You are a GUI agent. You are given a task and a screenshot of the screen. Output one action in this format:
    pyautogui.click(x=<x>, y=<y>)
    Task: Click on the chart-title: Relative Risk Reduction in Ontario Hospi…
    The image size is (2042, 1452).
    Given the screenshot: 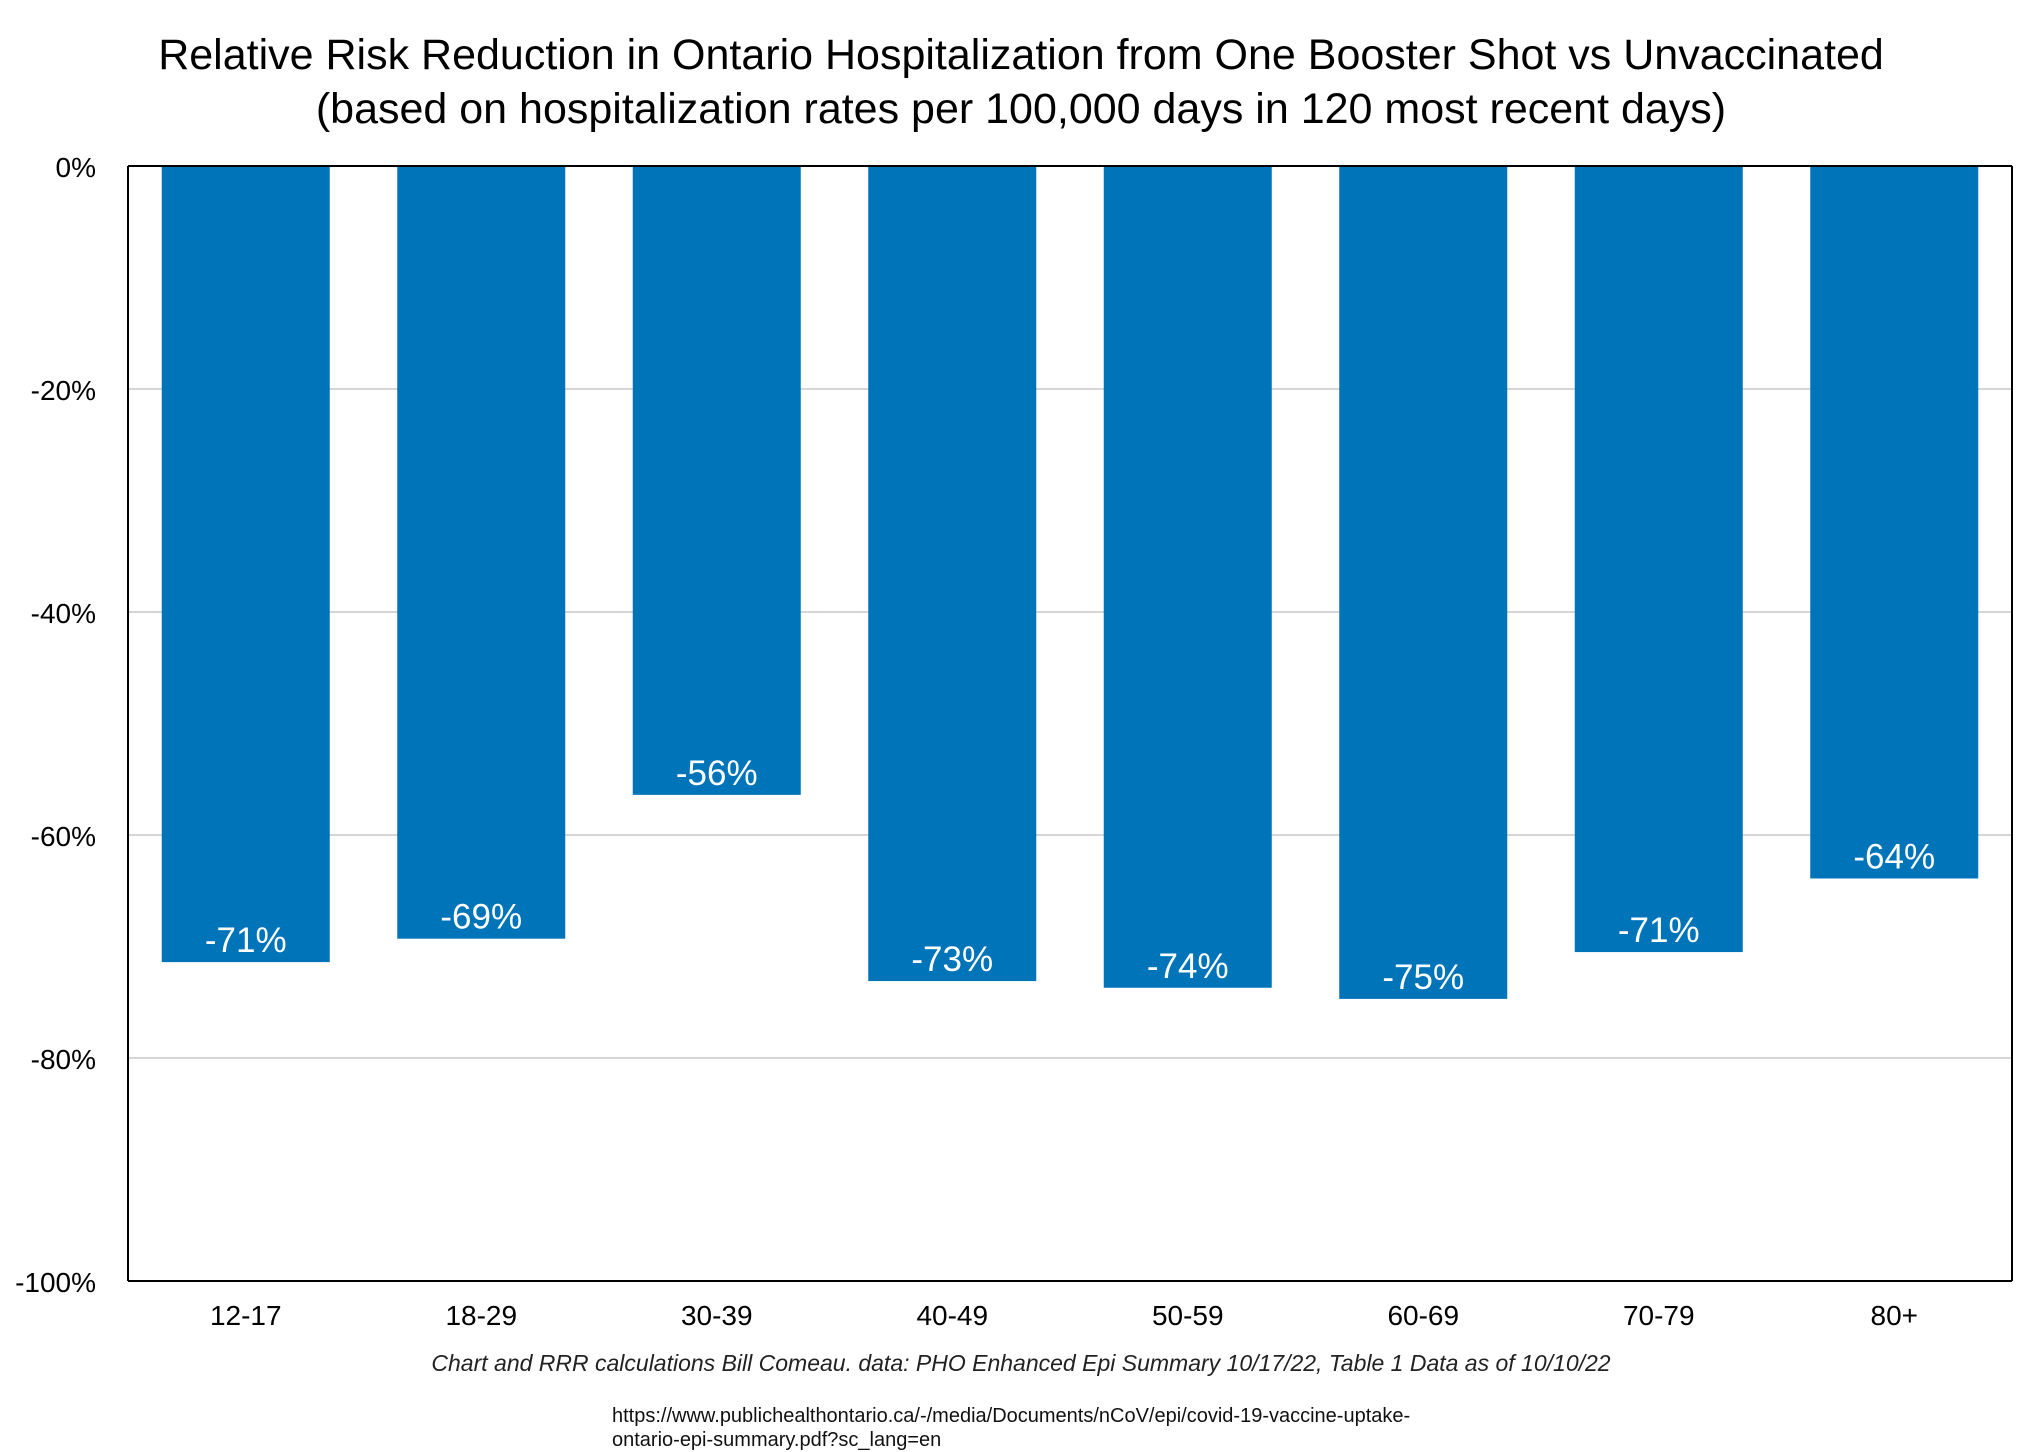 What is the action you would take?
    pyautogui.click(x=1021, y=82)
    